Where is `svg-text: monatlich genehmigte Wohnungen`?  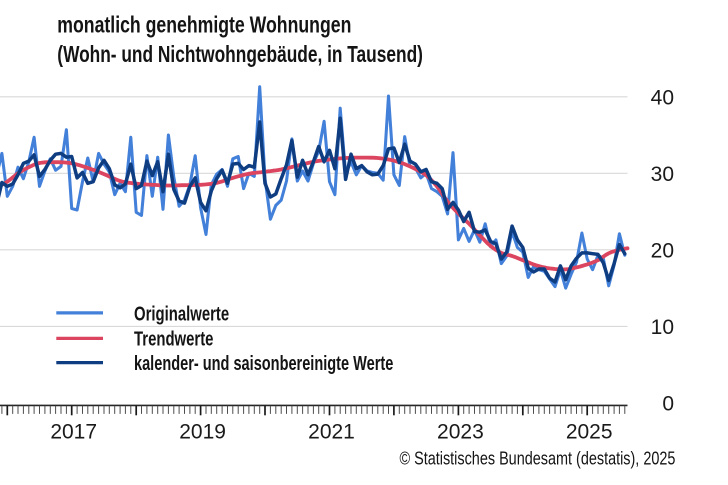
svg-text: monatlich genehmigte Wohnungen is located at coordinates (204, 25).